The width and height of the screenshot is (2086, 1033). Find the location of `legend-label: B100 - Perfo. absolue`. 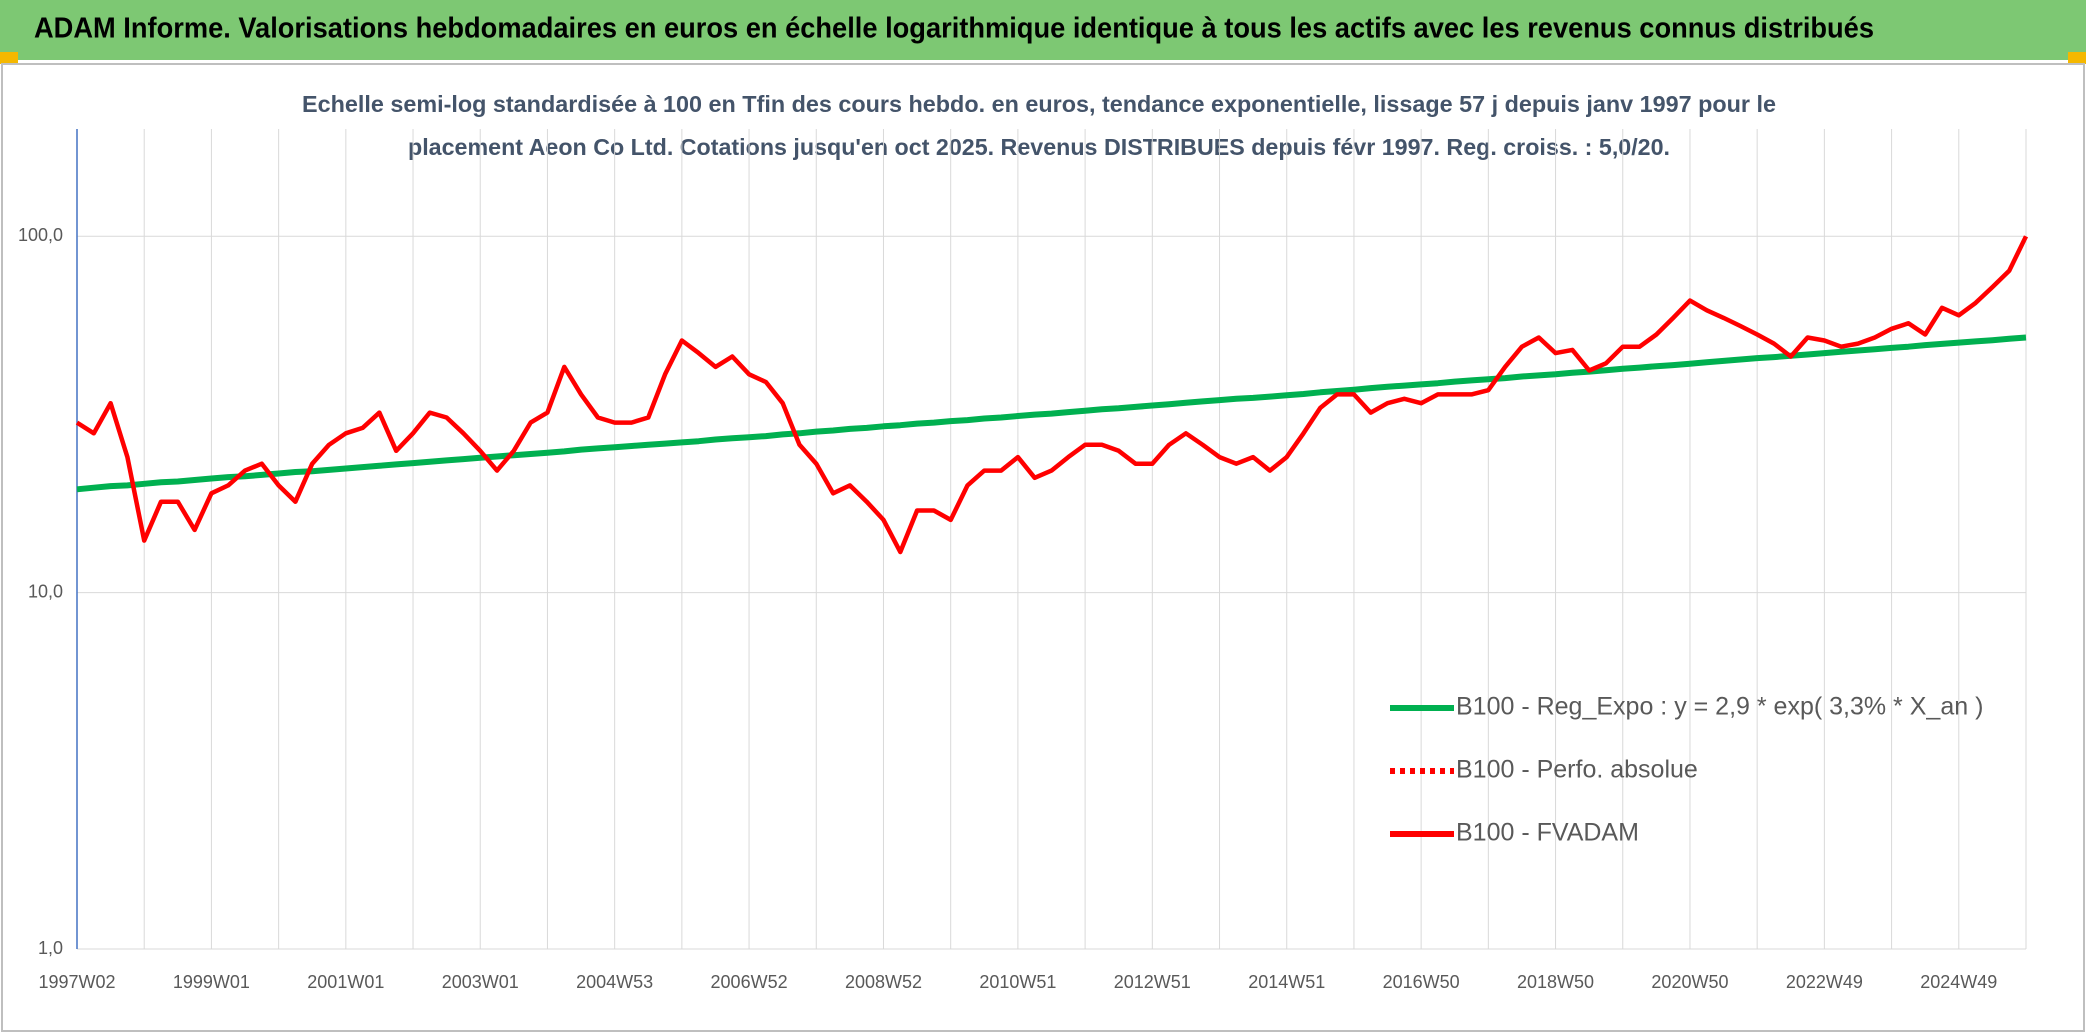

legend-label: B100 - Perfo. absolue is located at coordinates (1577, 770).